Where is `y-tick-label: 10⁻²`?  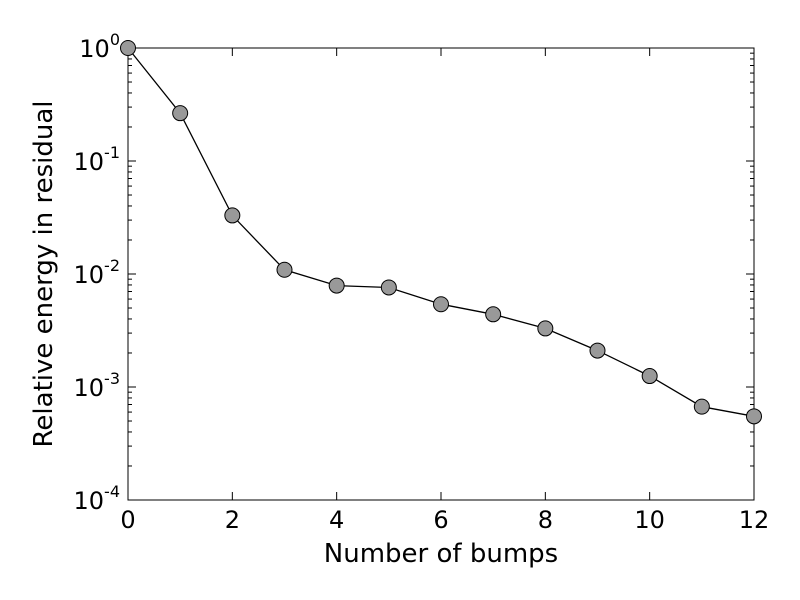
y-tick-label: 10⁻² is located at coordinates (97, 272).